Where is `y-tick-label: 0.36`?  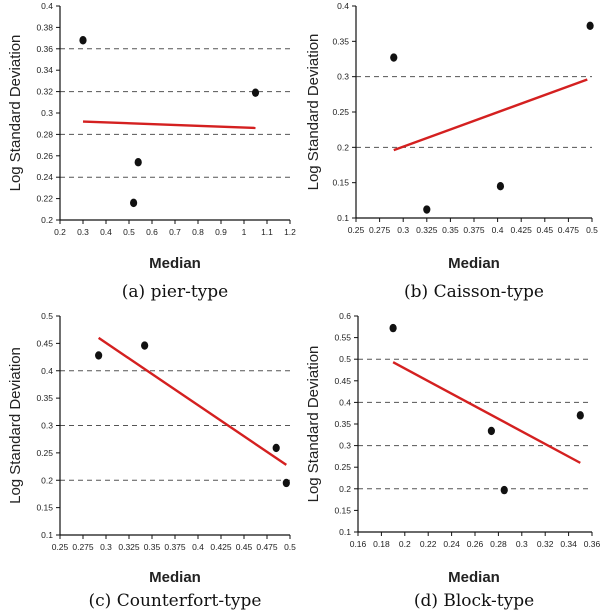
y-tick-label: 0.36 is located at coordinates (44, 49).